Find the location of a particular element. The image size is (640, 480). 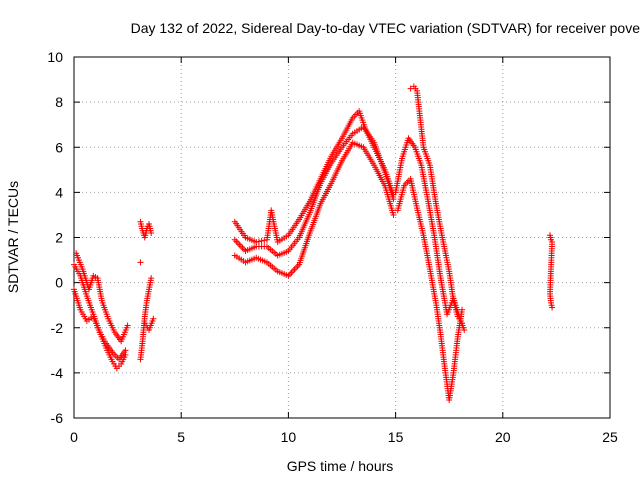

y-tick-label: 2 is located at coordinates (59, 238).